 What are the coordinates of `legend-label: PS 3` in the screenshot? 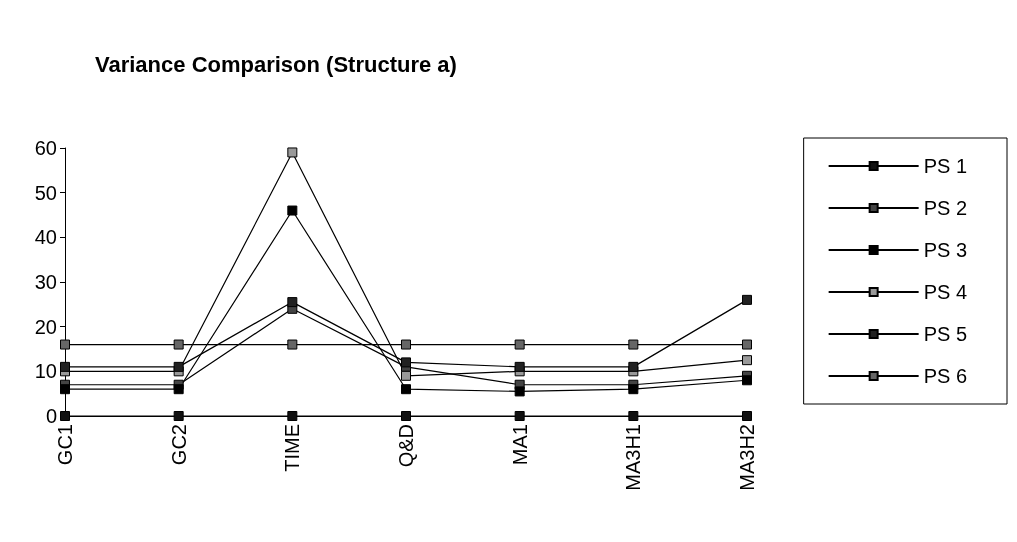 It's located at (945, 250).